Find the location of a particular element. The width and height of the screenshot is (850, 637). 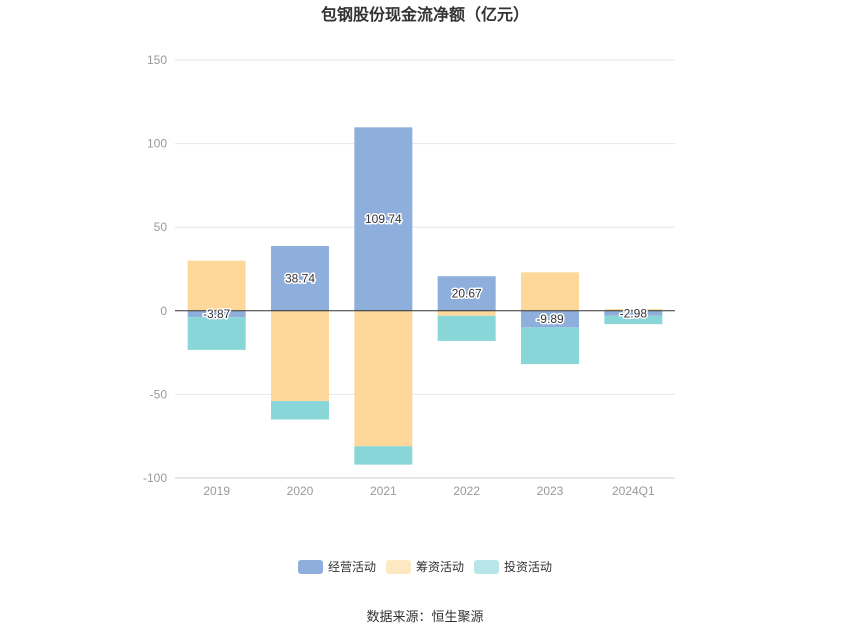

bar-筹资活动-2020 is located at coordinates (300, 356).